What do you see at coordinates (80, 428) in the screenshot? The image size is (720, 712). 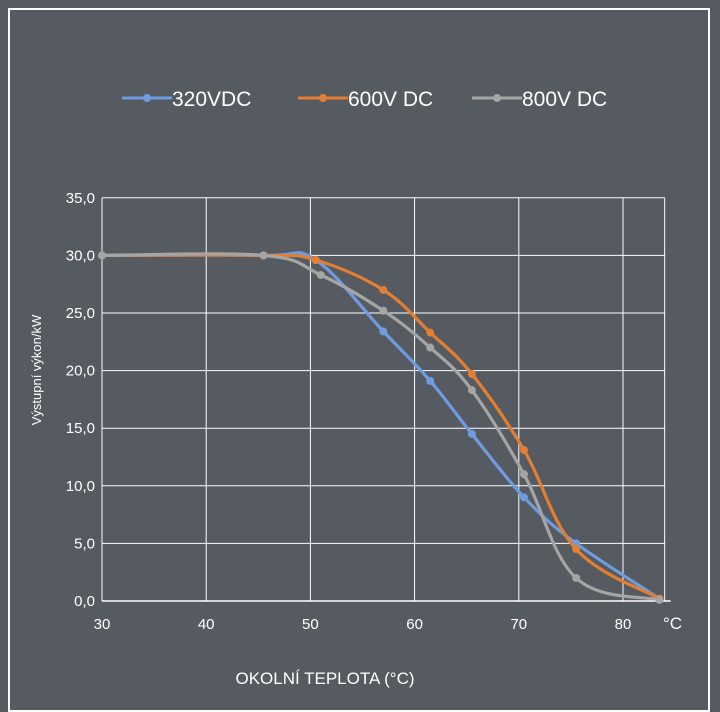 I see `y-tick-label: 15,0` at bounding box center [80, 428].